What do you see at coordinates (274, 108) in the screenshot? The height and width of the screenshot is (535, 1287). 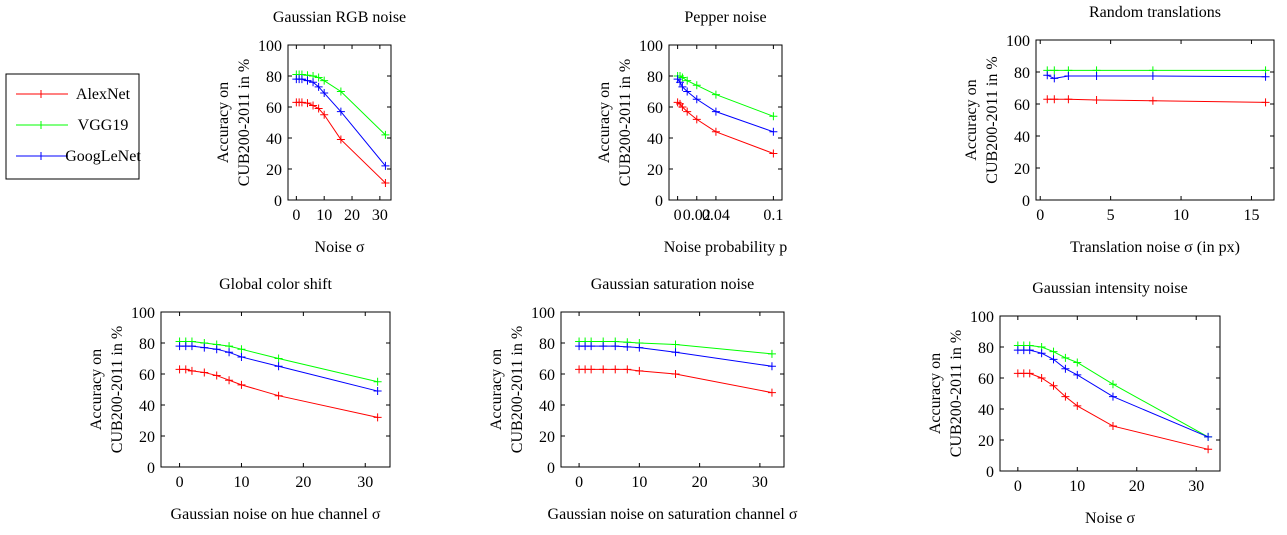 I see `y-tick-label: 60` at bounding box center [274, 108].